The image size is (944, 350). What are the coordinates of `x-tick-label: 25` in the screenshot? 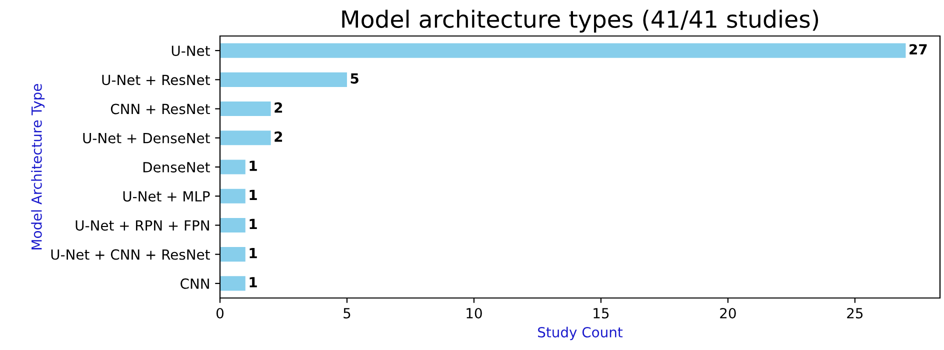 It's located at (855, 313).